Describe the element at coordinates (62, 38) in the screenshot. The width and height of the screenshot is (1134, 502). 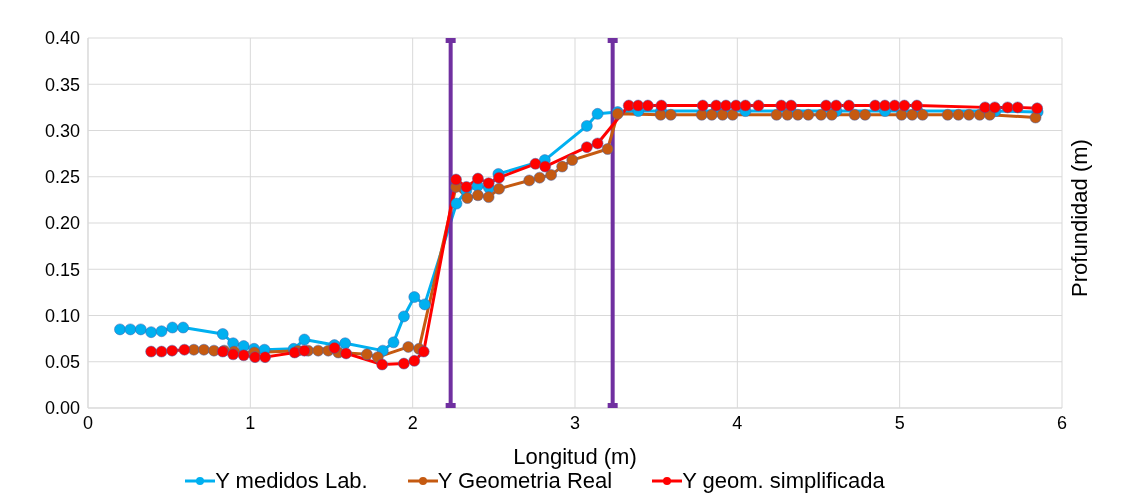
I see `y-tick-label: 0.40` at that location.